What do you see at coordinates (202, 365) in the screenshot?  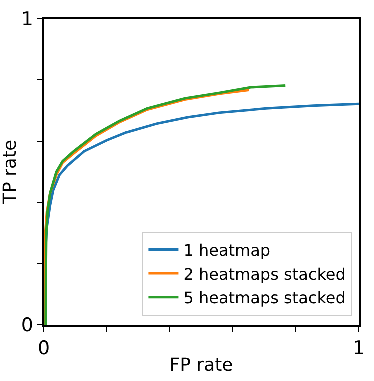 I see `x-axis-title: FP rate` at bounding box center [202, 365].